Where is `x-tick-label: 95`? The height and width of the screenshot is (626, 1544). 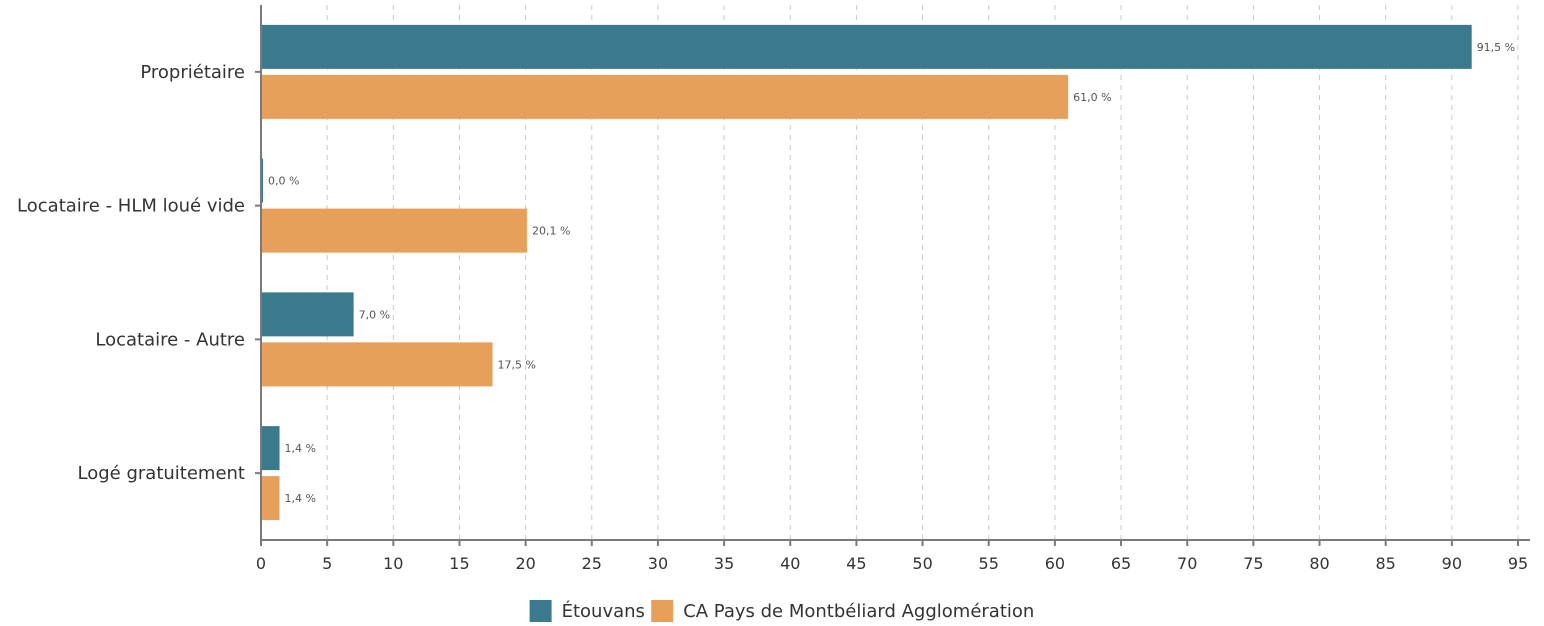 x-tick-label: 95 is located at coordinates (1518, 563).